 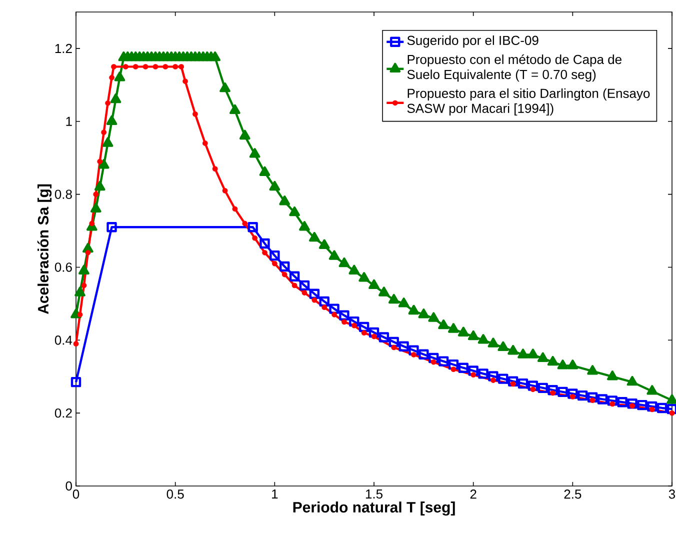 I want to click on y-tick-label: 0.8, so click(x=63, y=194).